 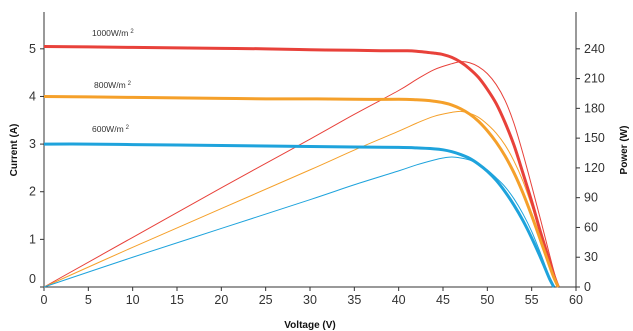 What do you see at coordinates (354, 300) in the screenshot?
I see `x-tick-label: 35` at bounding box center [354, 300].